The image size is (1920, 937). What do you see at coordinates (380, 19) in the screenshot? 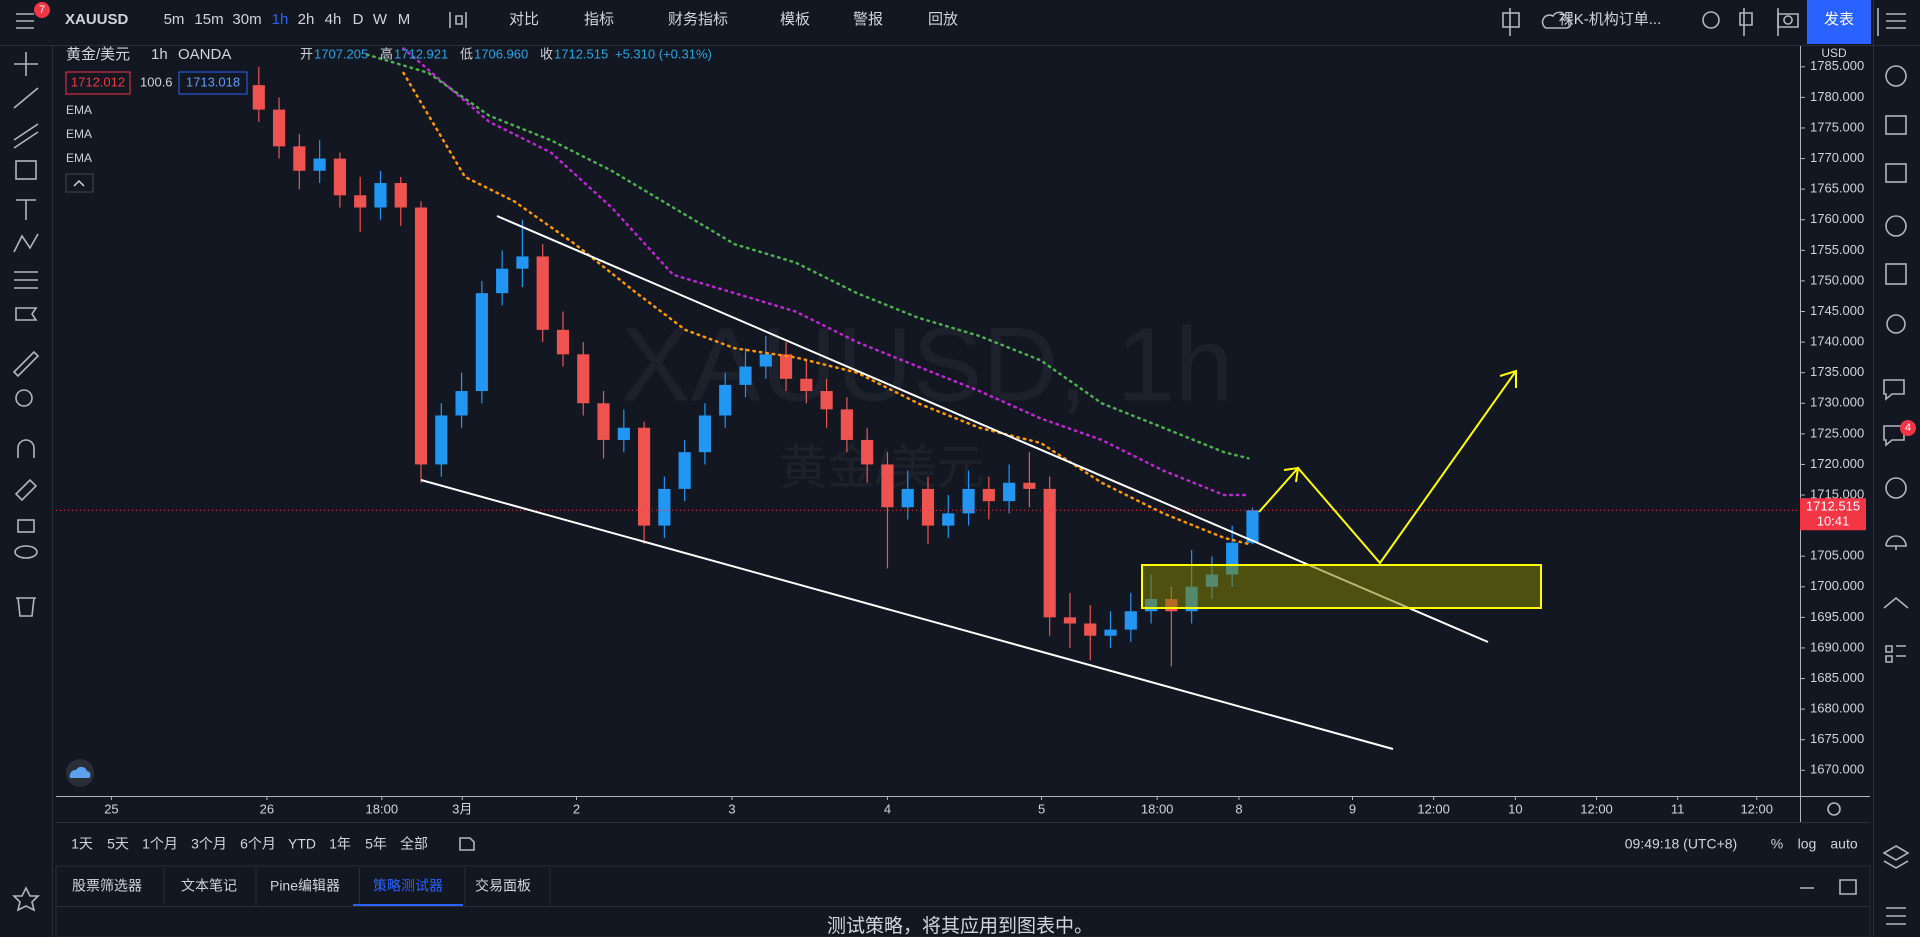
I see `interval-button: W` at bounding box center [380, 19].